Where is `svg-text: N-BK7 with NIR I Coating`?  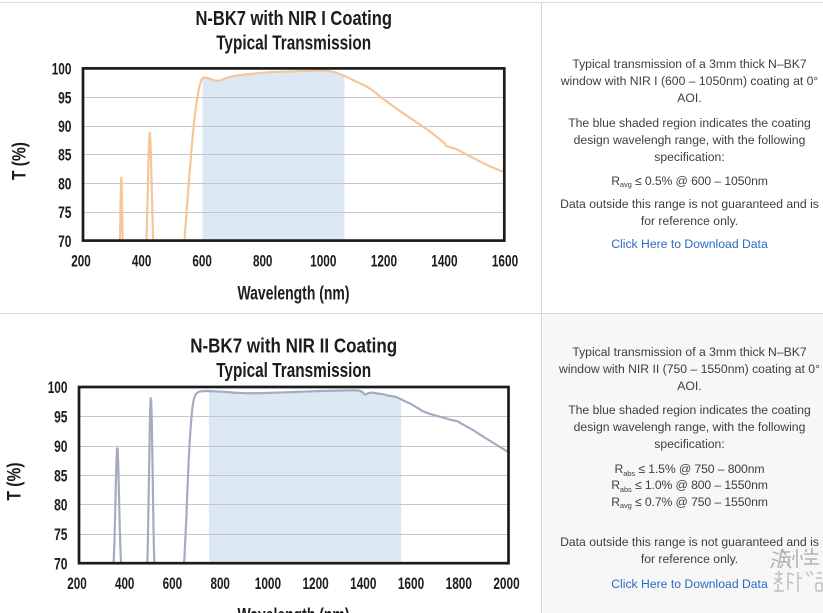 svg-text: N-BK7 with NIR I Coating is located at coordinates (293, 19).